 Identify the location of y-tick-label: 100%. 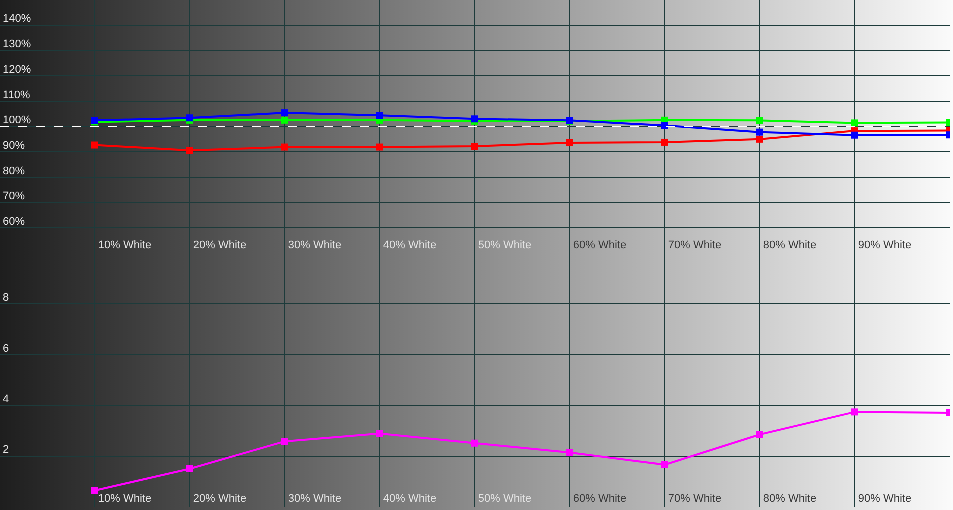
(17, 120).